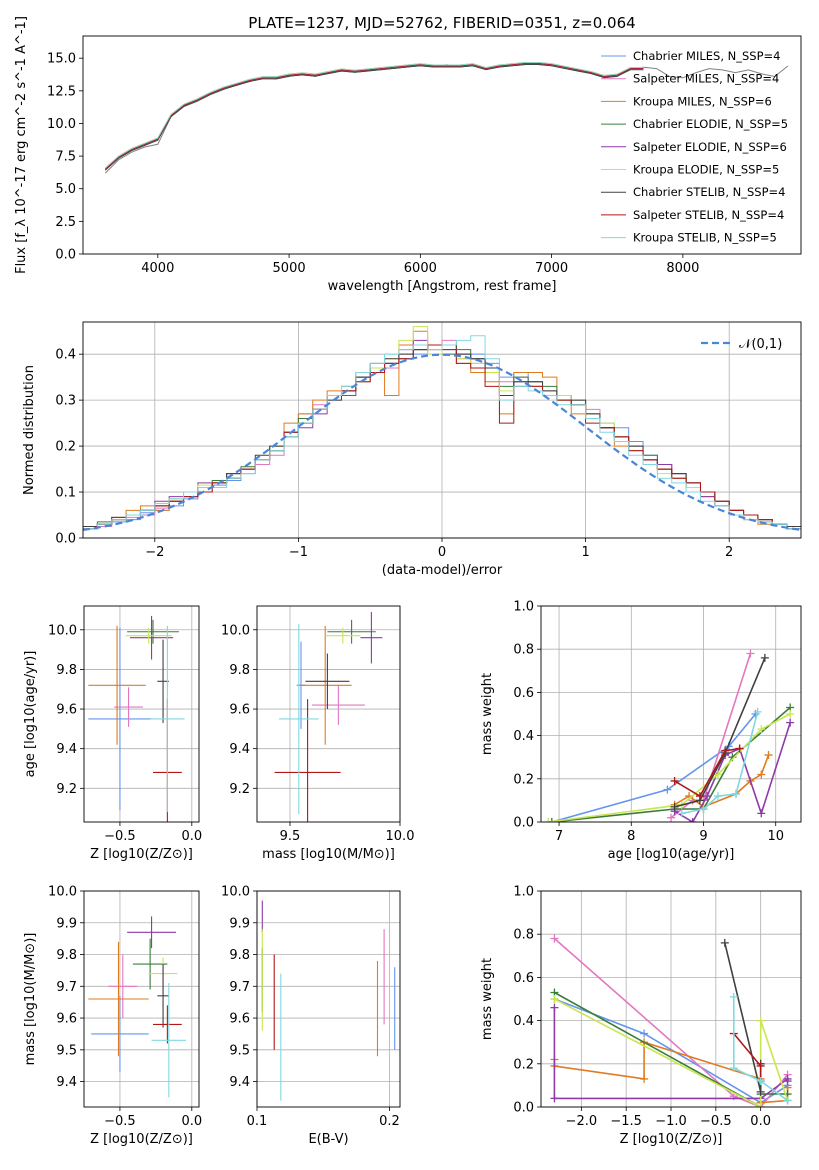 The height and width of the screenshot is (1170, 819). What do you see at coordinates (154, 552) in the screenshot?
I see `x-tick-label: −2` at bounding box center [154, 552].